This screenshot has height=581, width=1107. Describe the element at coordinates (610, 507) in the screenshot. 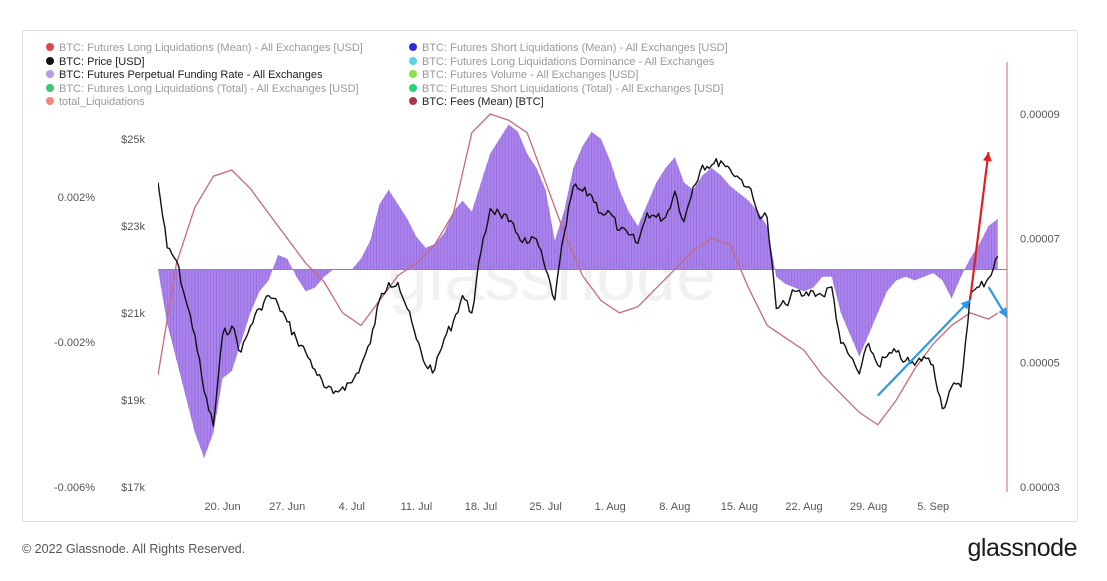

I see `x-tick-label: 1. Aug` at that location.